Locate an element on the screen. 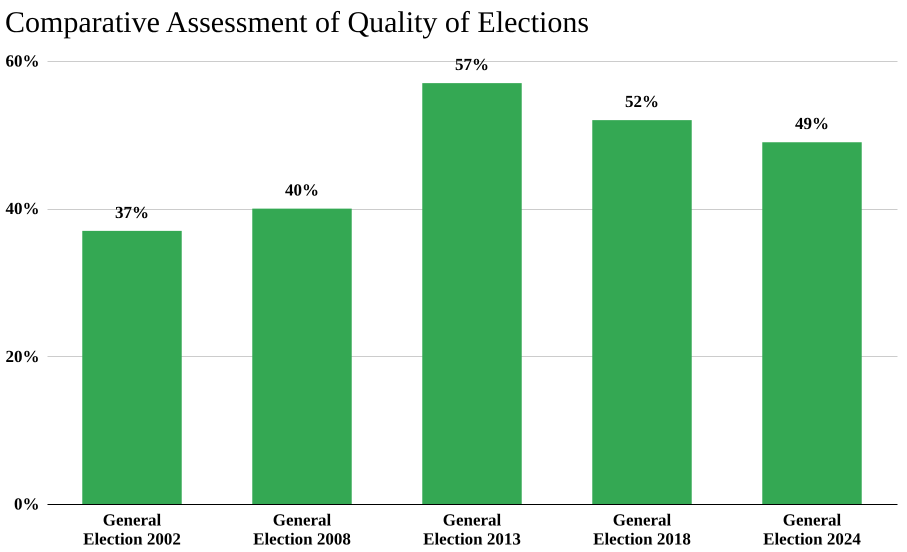 The image size is (907, 552). data-label: 57% is located at coordinates (472, 64).